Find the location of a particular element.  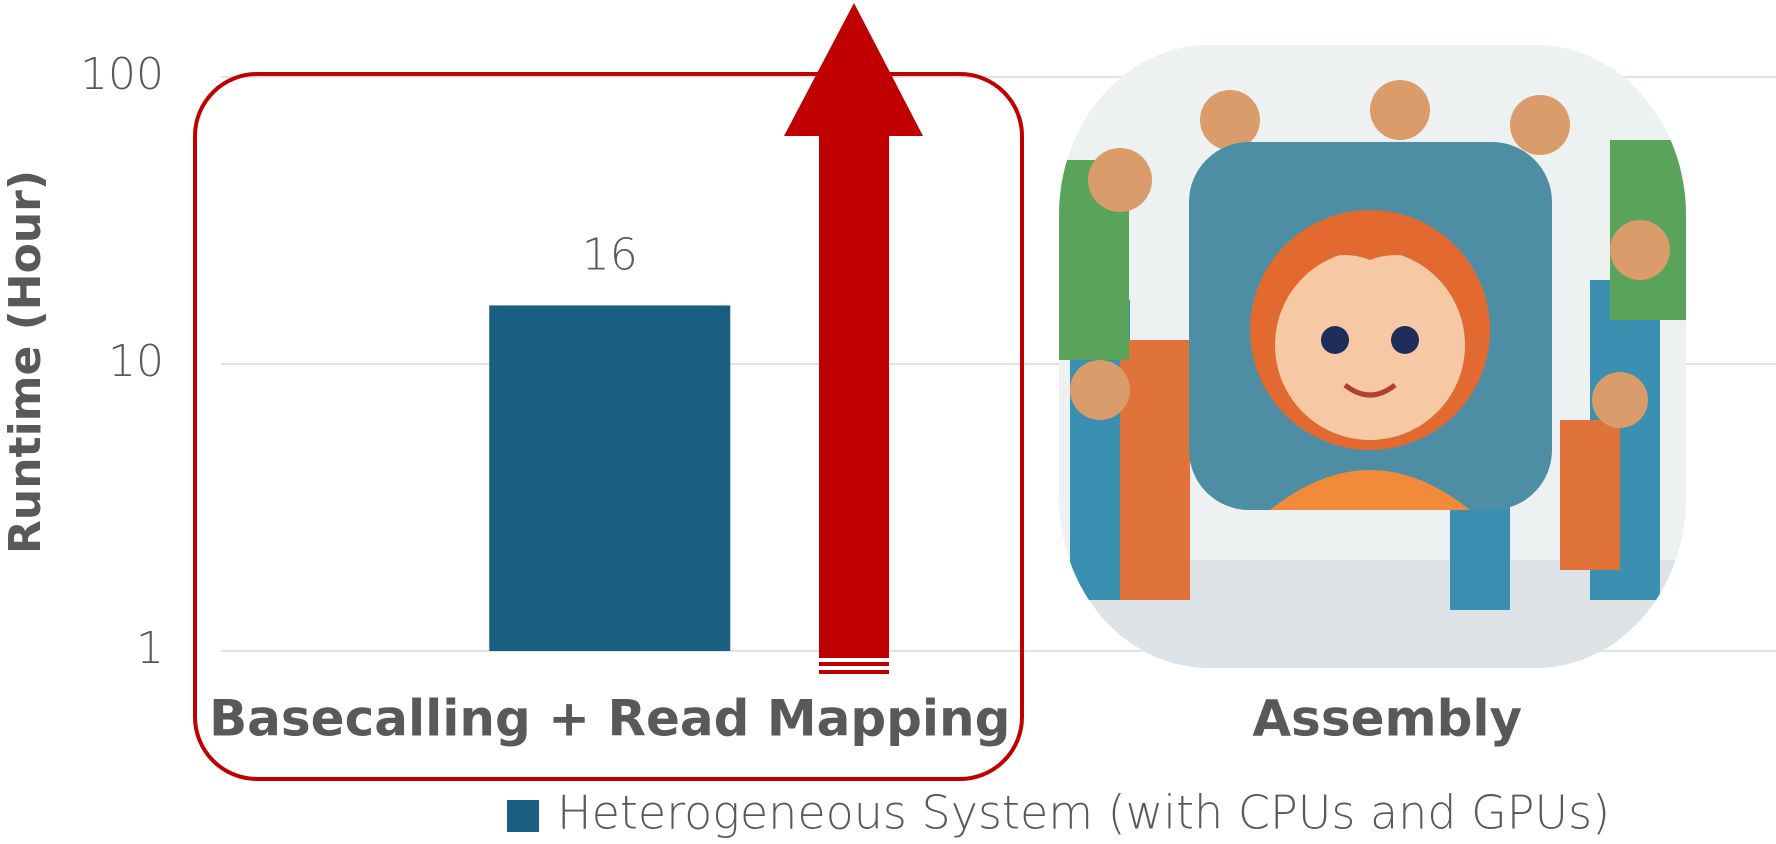

y-tick-label: 100 is located at coordinates (122, 74).